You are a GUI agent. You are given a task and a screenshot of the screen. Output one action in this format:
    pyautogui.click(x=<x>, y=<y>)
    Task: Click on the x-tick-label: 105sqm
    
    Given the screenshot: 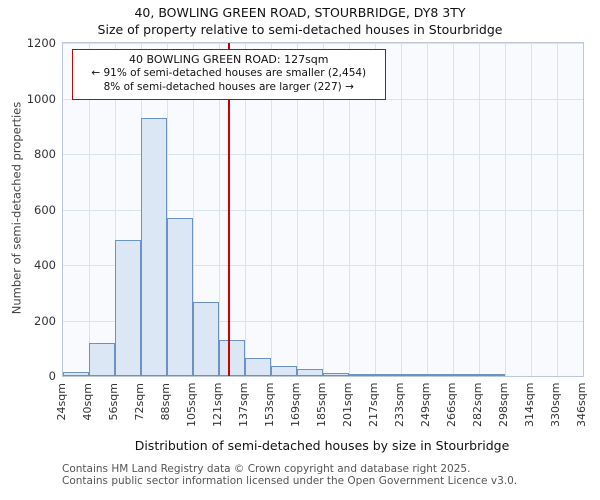 What is the action you would take?
    pyautogui.click(x=191, y=404)
    